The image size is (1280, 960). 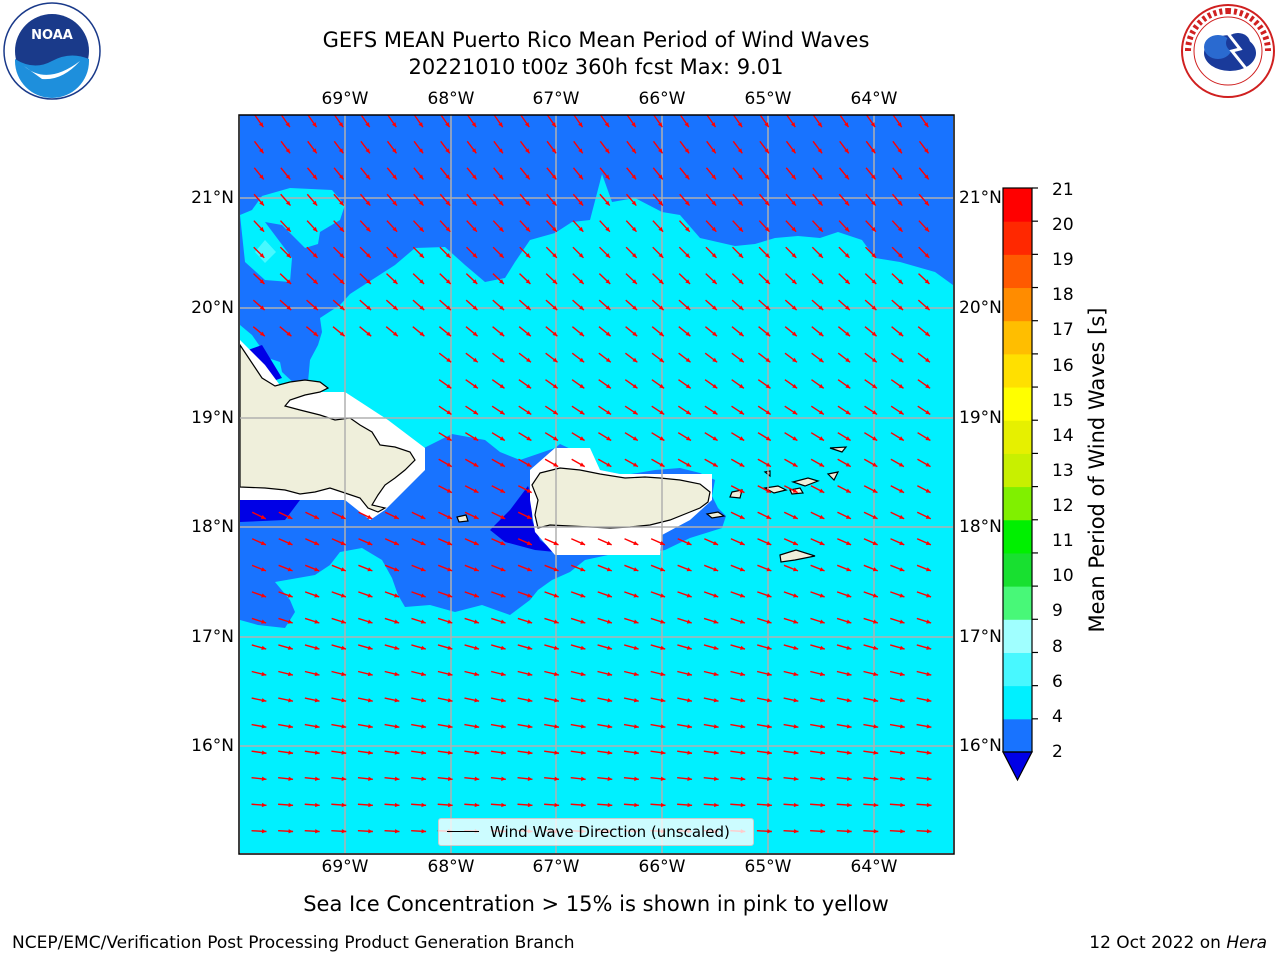 I want to click on colorbar-tick-label: 6, so click(x=1057, y=682).